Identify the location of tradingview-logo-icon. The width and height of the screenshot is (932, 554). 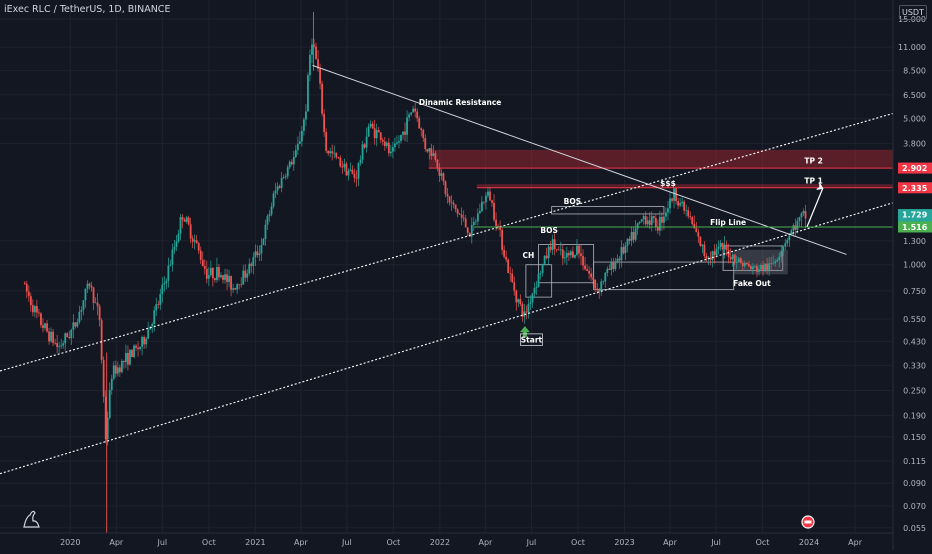
(31, 519).